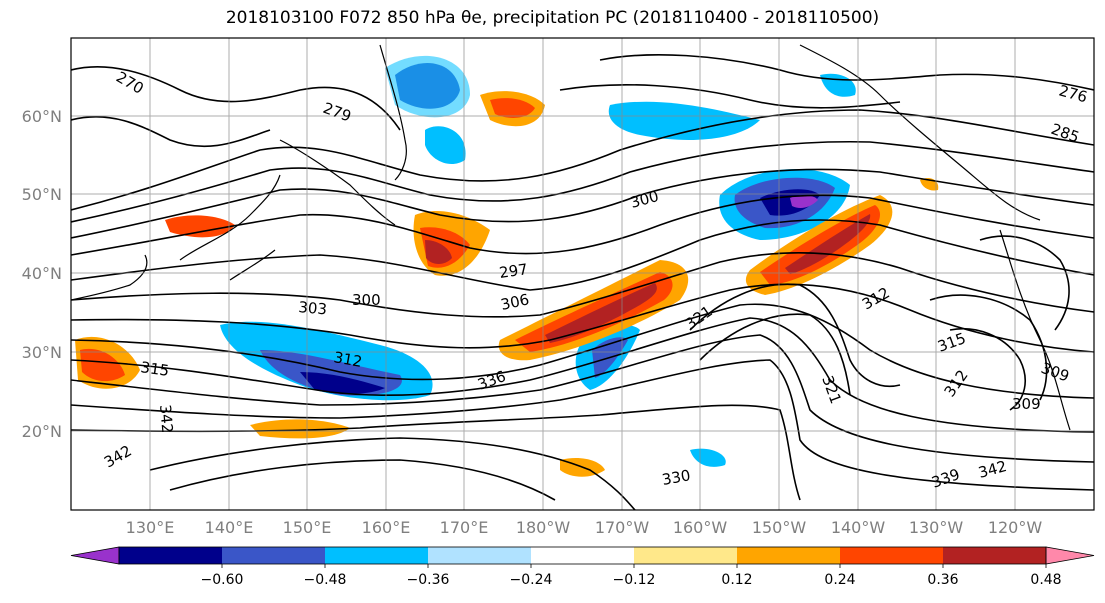 Image resolution: width=1105 pixels, height=603 pixels. I want to click on lon-label: 130°W, so click(936, 527).